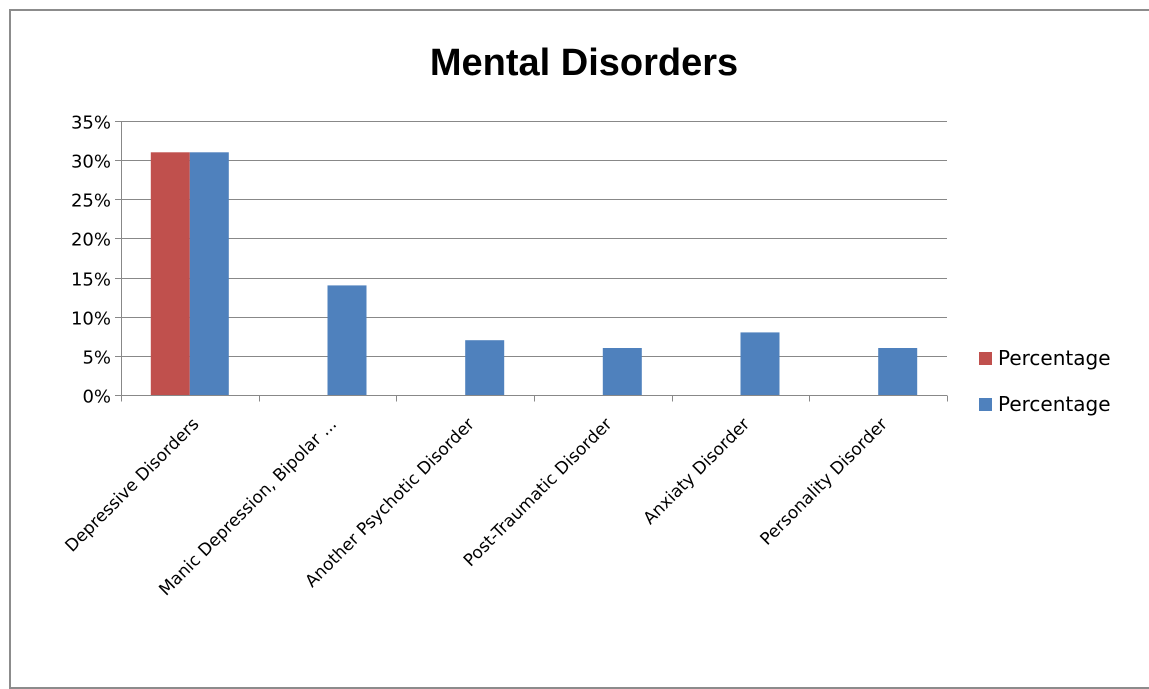 The width and height of the screenshot is (1149, 689). Describe the element at coordinates (96, 358) in the screenshot. I see `y-tick-label: 5%` at that location.